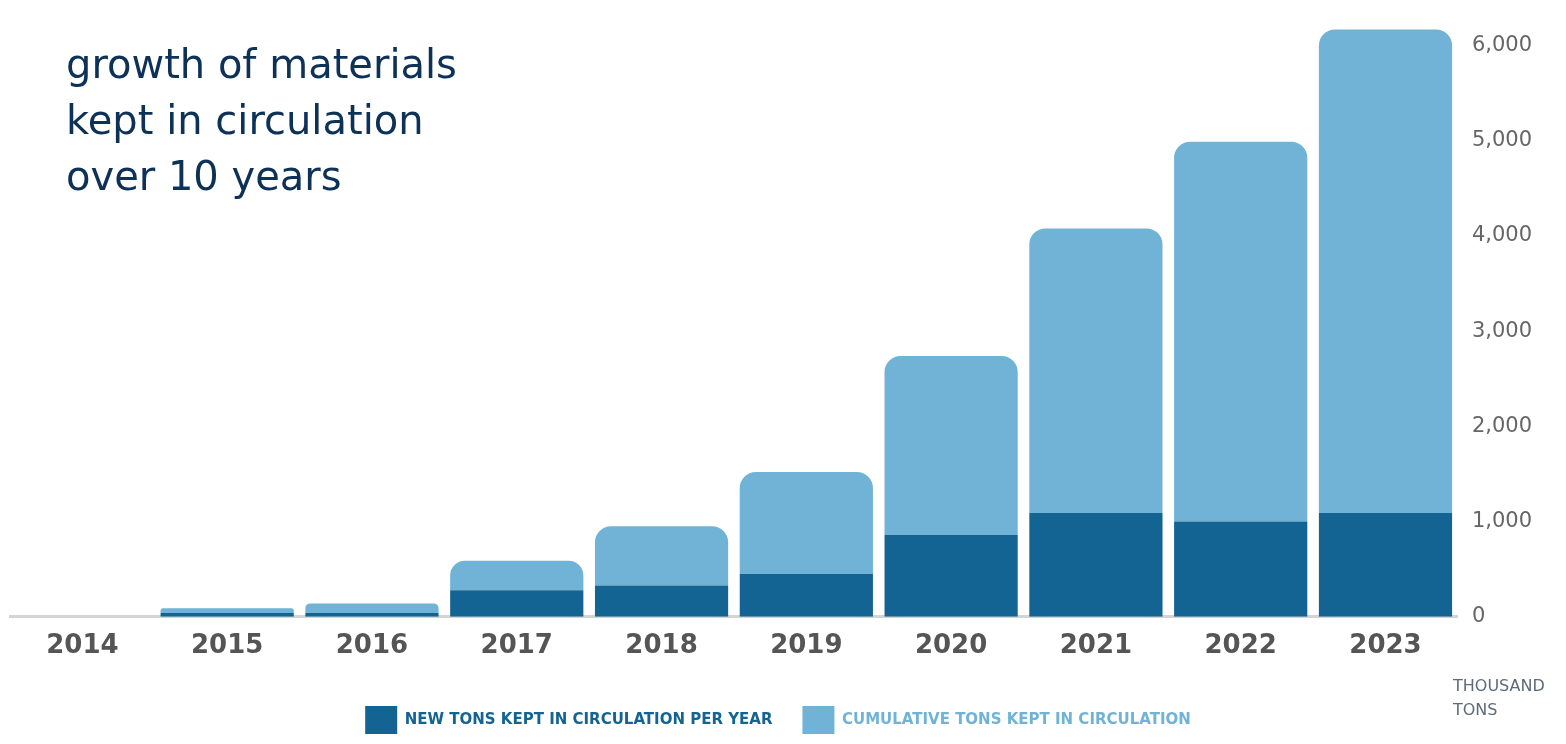  What do you see at coordinates (1502, 139) in the screenshot?
I see `y-tick-label: 5,000` at bounding box center [1502, 139].